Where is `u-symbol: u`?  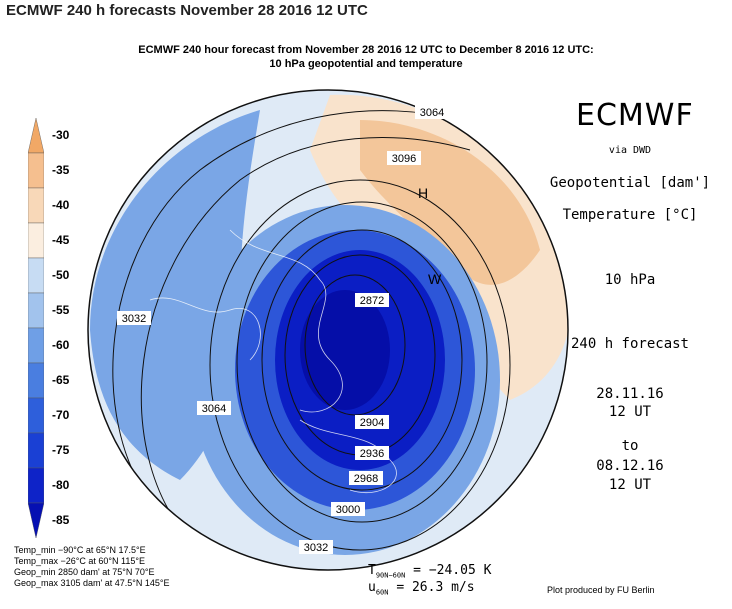 u-symbol: u is located at coordinates (372, 587).